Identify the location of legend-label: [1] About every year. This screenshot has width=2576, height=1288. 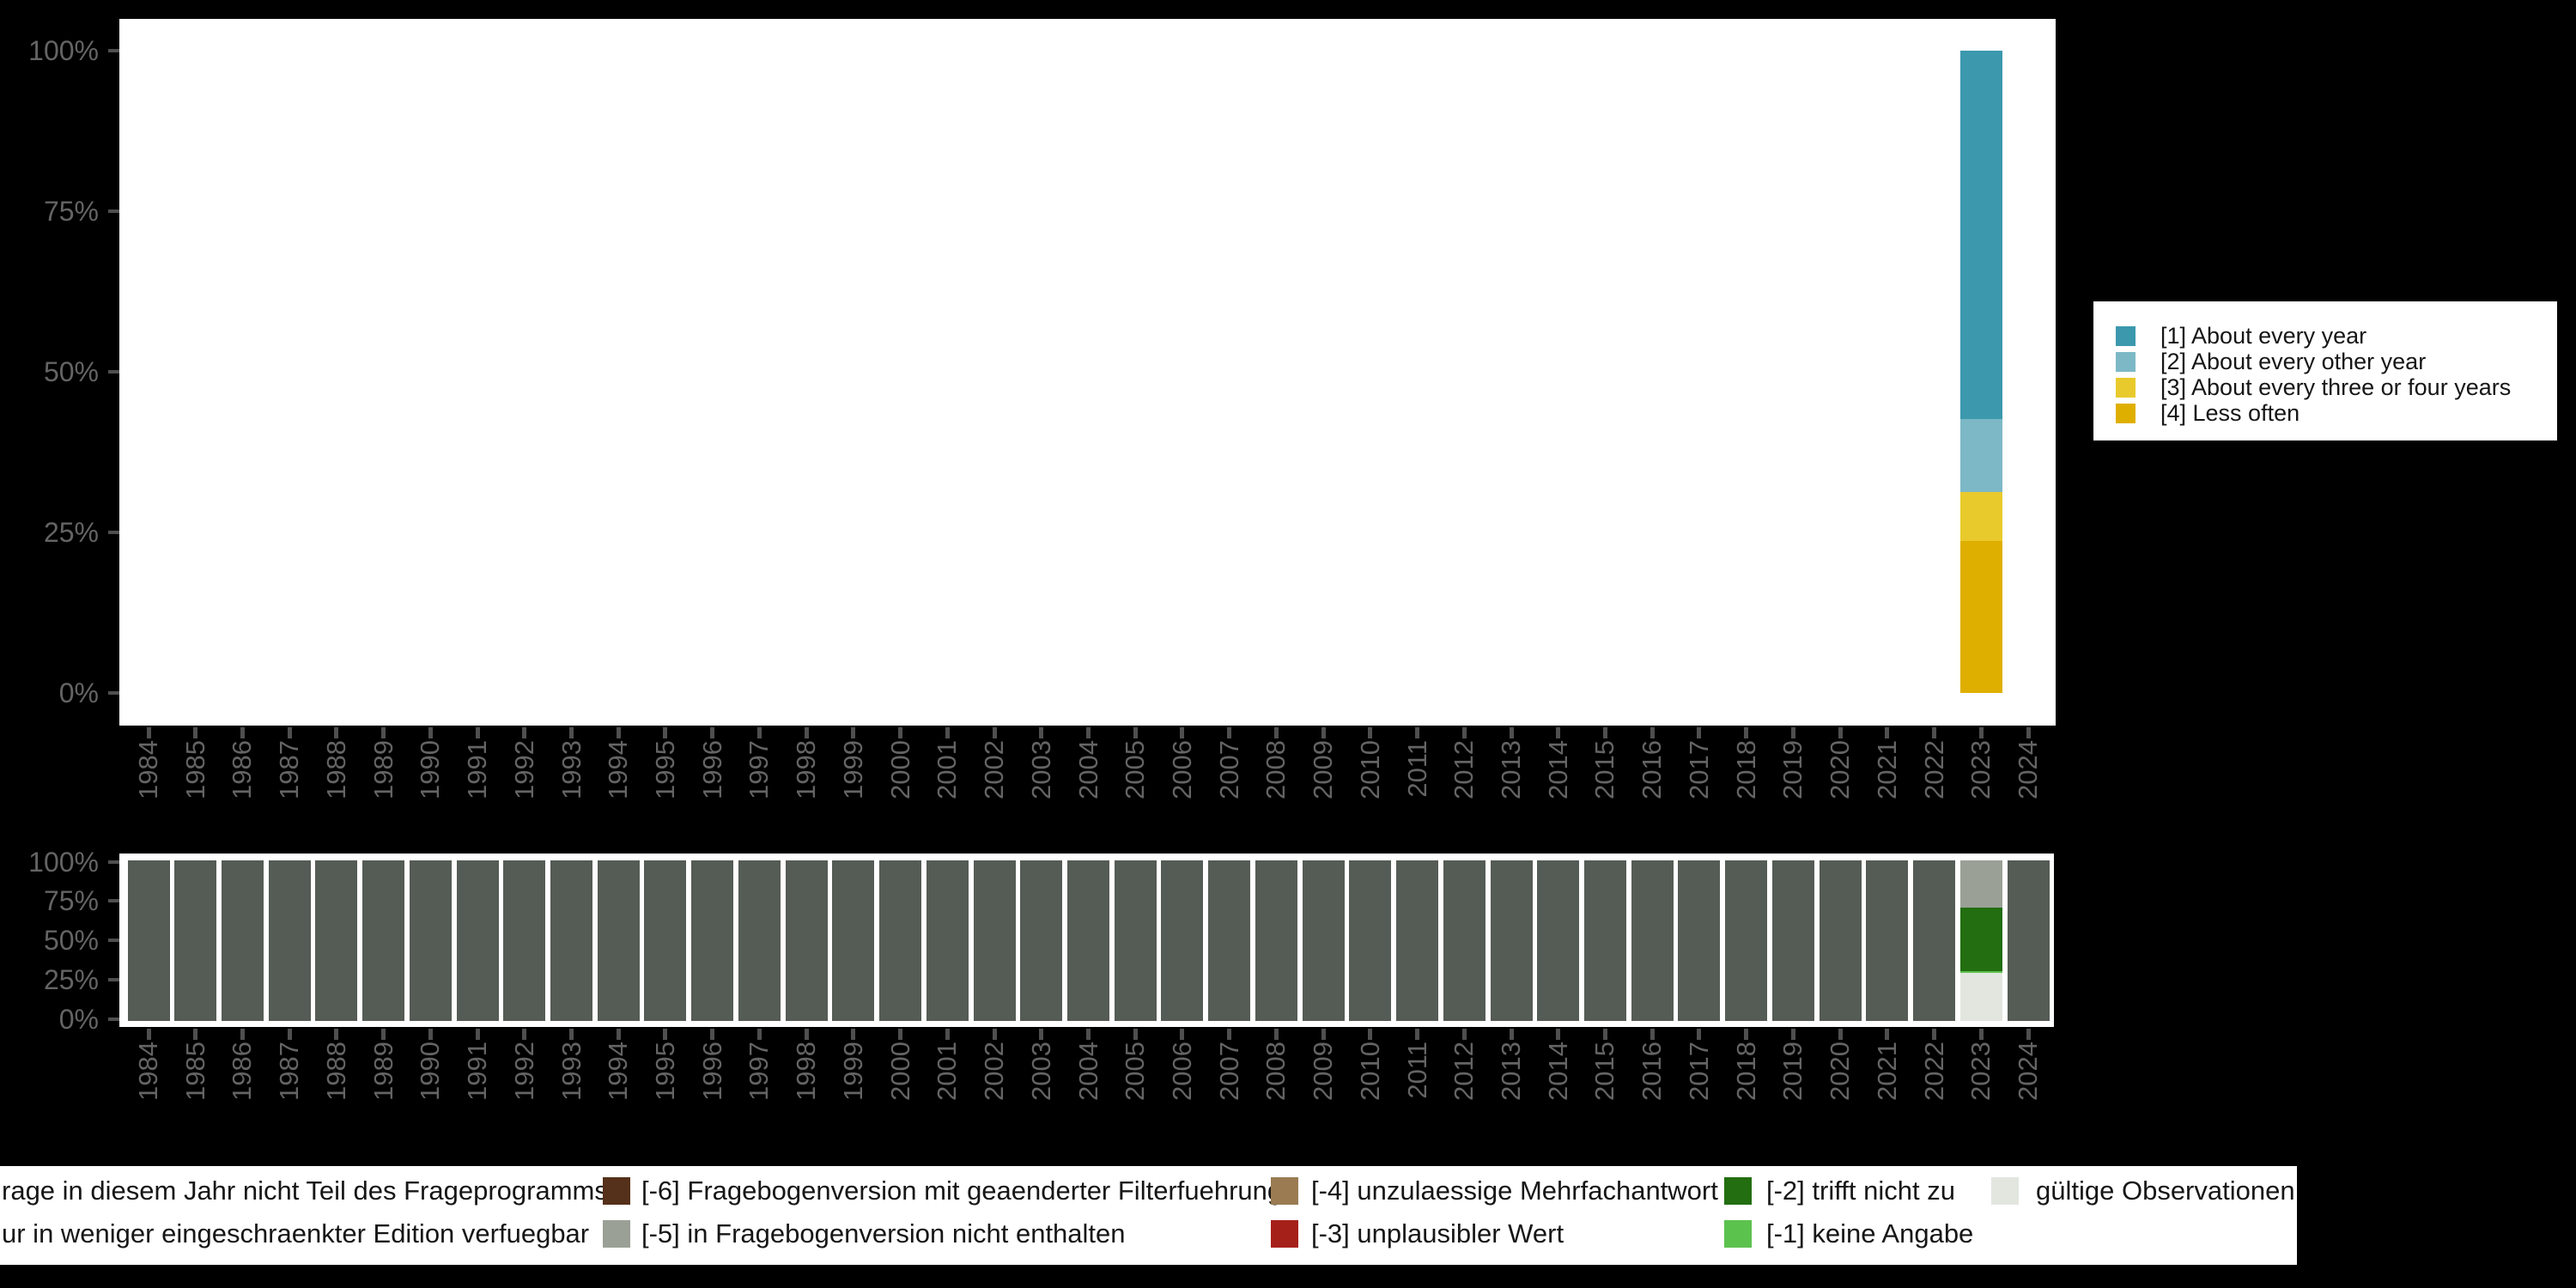
(2263, 336).